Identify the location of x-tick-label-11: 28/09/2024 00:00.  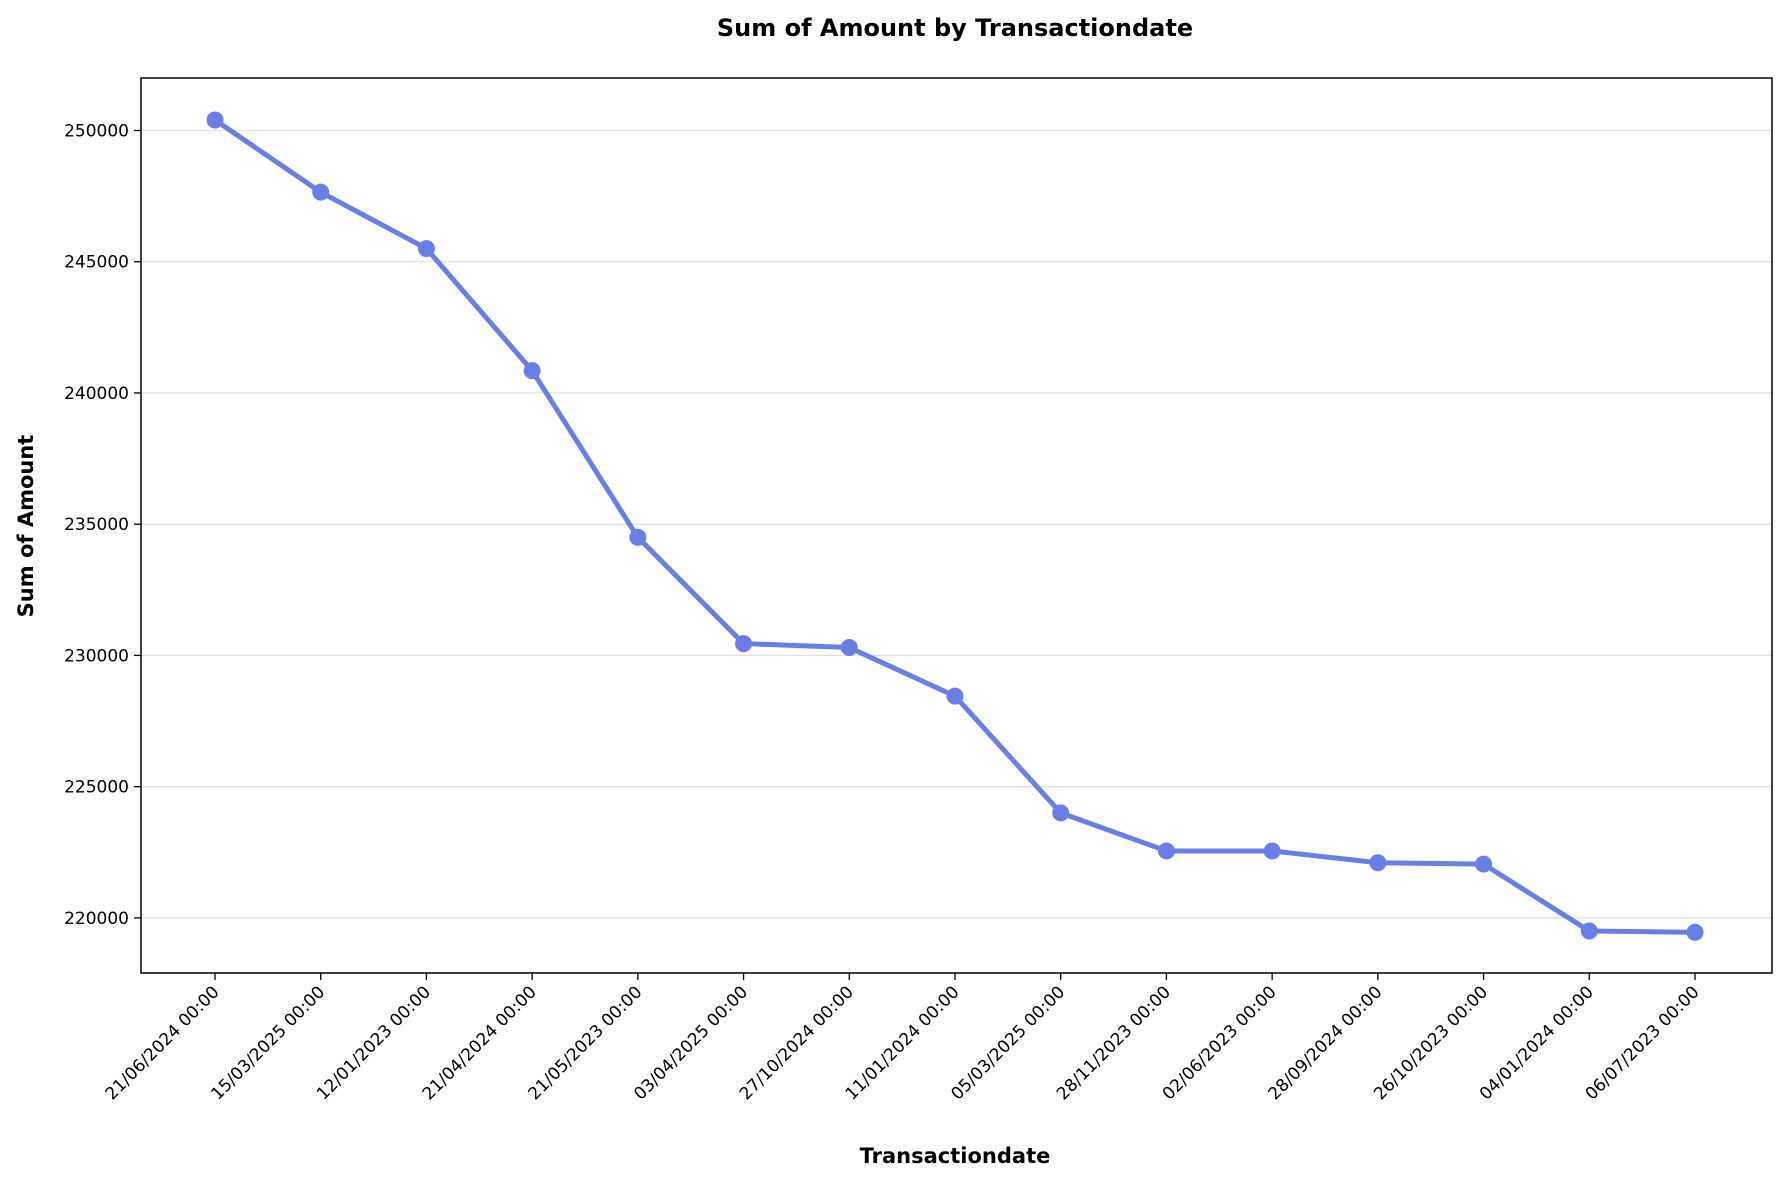
(1325, 1043).